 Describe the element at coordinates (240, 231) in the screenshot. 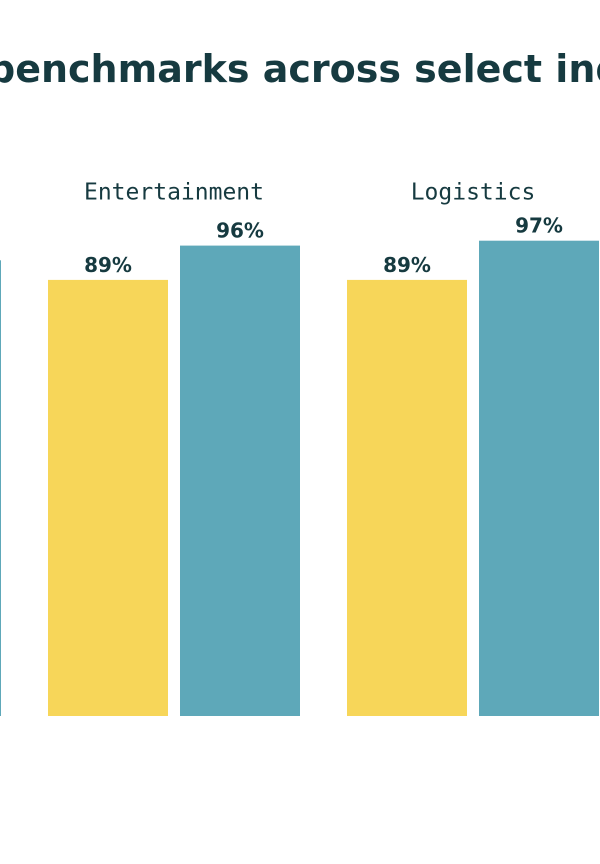

I see `value-label: 96%` at that location.